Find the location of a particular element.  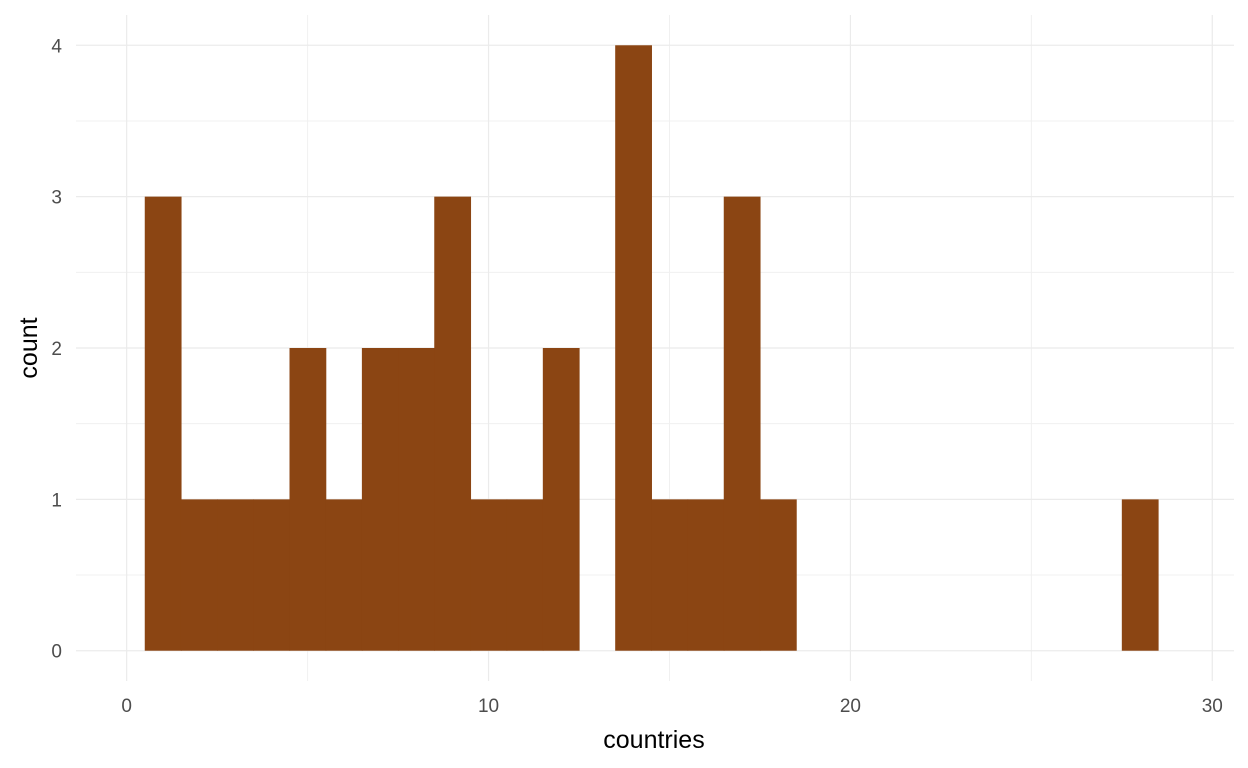

y-tick-label: 3 is located at coordinates (56, 198).